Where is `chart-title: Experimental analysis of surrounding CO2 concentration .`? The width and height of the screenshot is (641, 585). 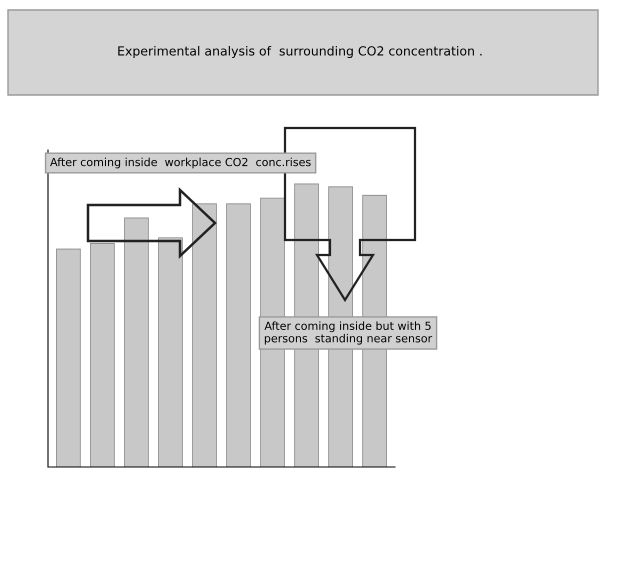 chart-title: Experimental analysis of surrounding CO2 concentration . is located at coordinates (300, 52).